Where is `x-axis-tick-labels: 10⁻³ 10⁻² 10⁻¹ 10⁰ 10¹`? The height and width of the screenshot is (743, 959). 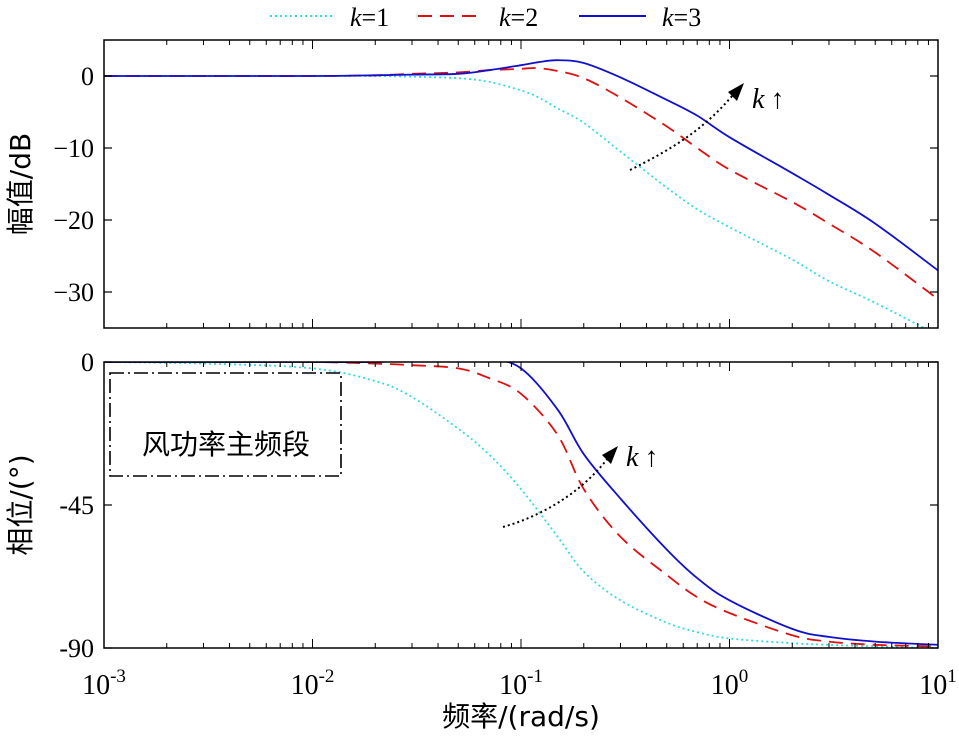
x-axis-tick-labels: 10⁻³ 10⁻² 10⁻¹ 10⁰ 10¹ is located at coordinates (519, 683).